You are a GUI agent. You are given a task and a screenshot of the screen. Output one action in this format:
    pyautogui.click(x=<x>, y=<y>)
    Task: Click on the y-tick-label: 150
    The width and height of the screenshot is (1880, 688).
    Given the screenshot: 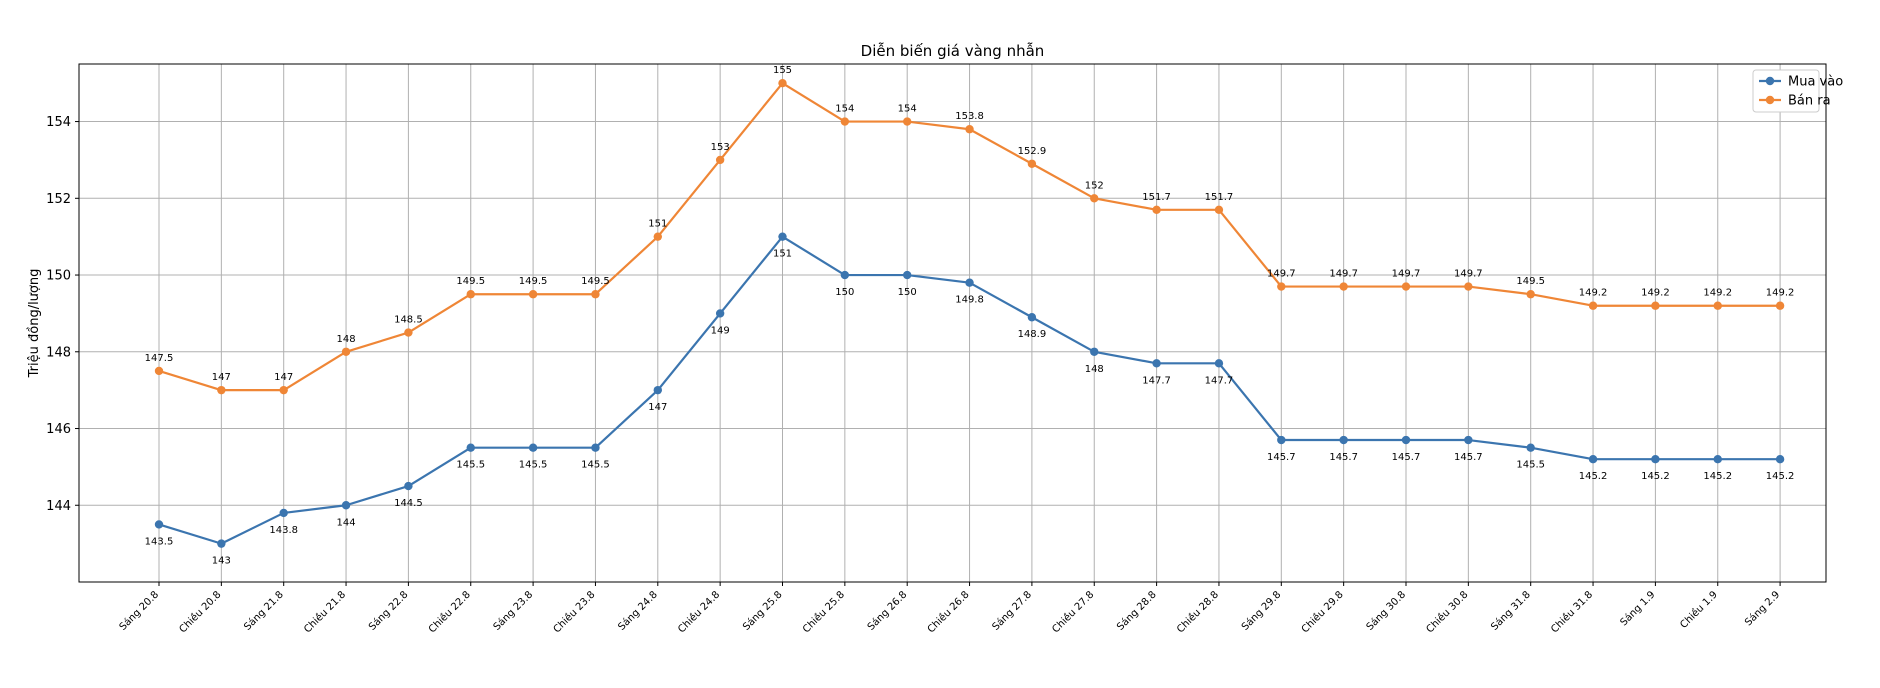 What is the action you would take?
    pyautogui.click(x=58, y=276)
    